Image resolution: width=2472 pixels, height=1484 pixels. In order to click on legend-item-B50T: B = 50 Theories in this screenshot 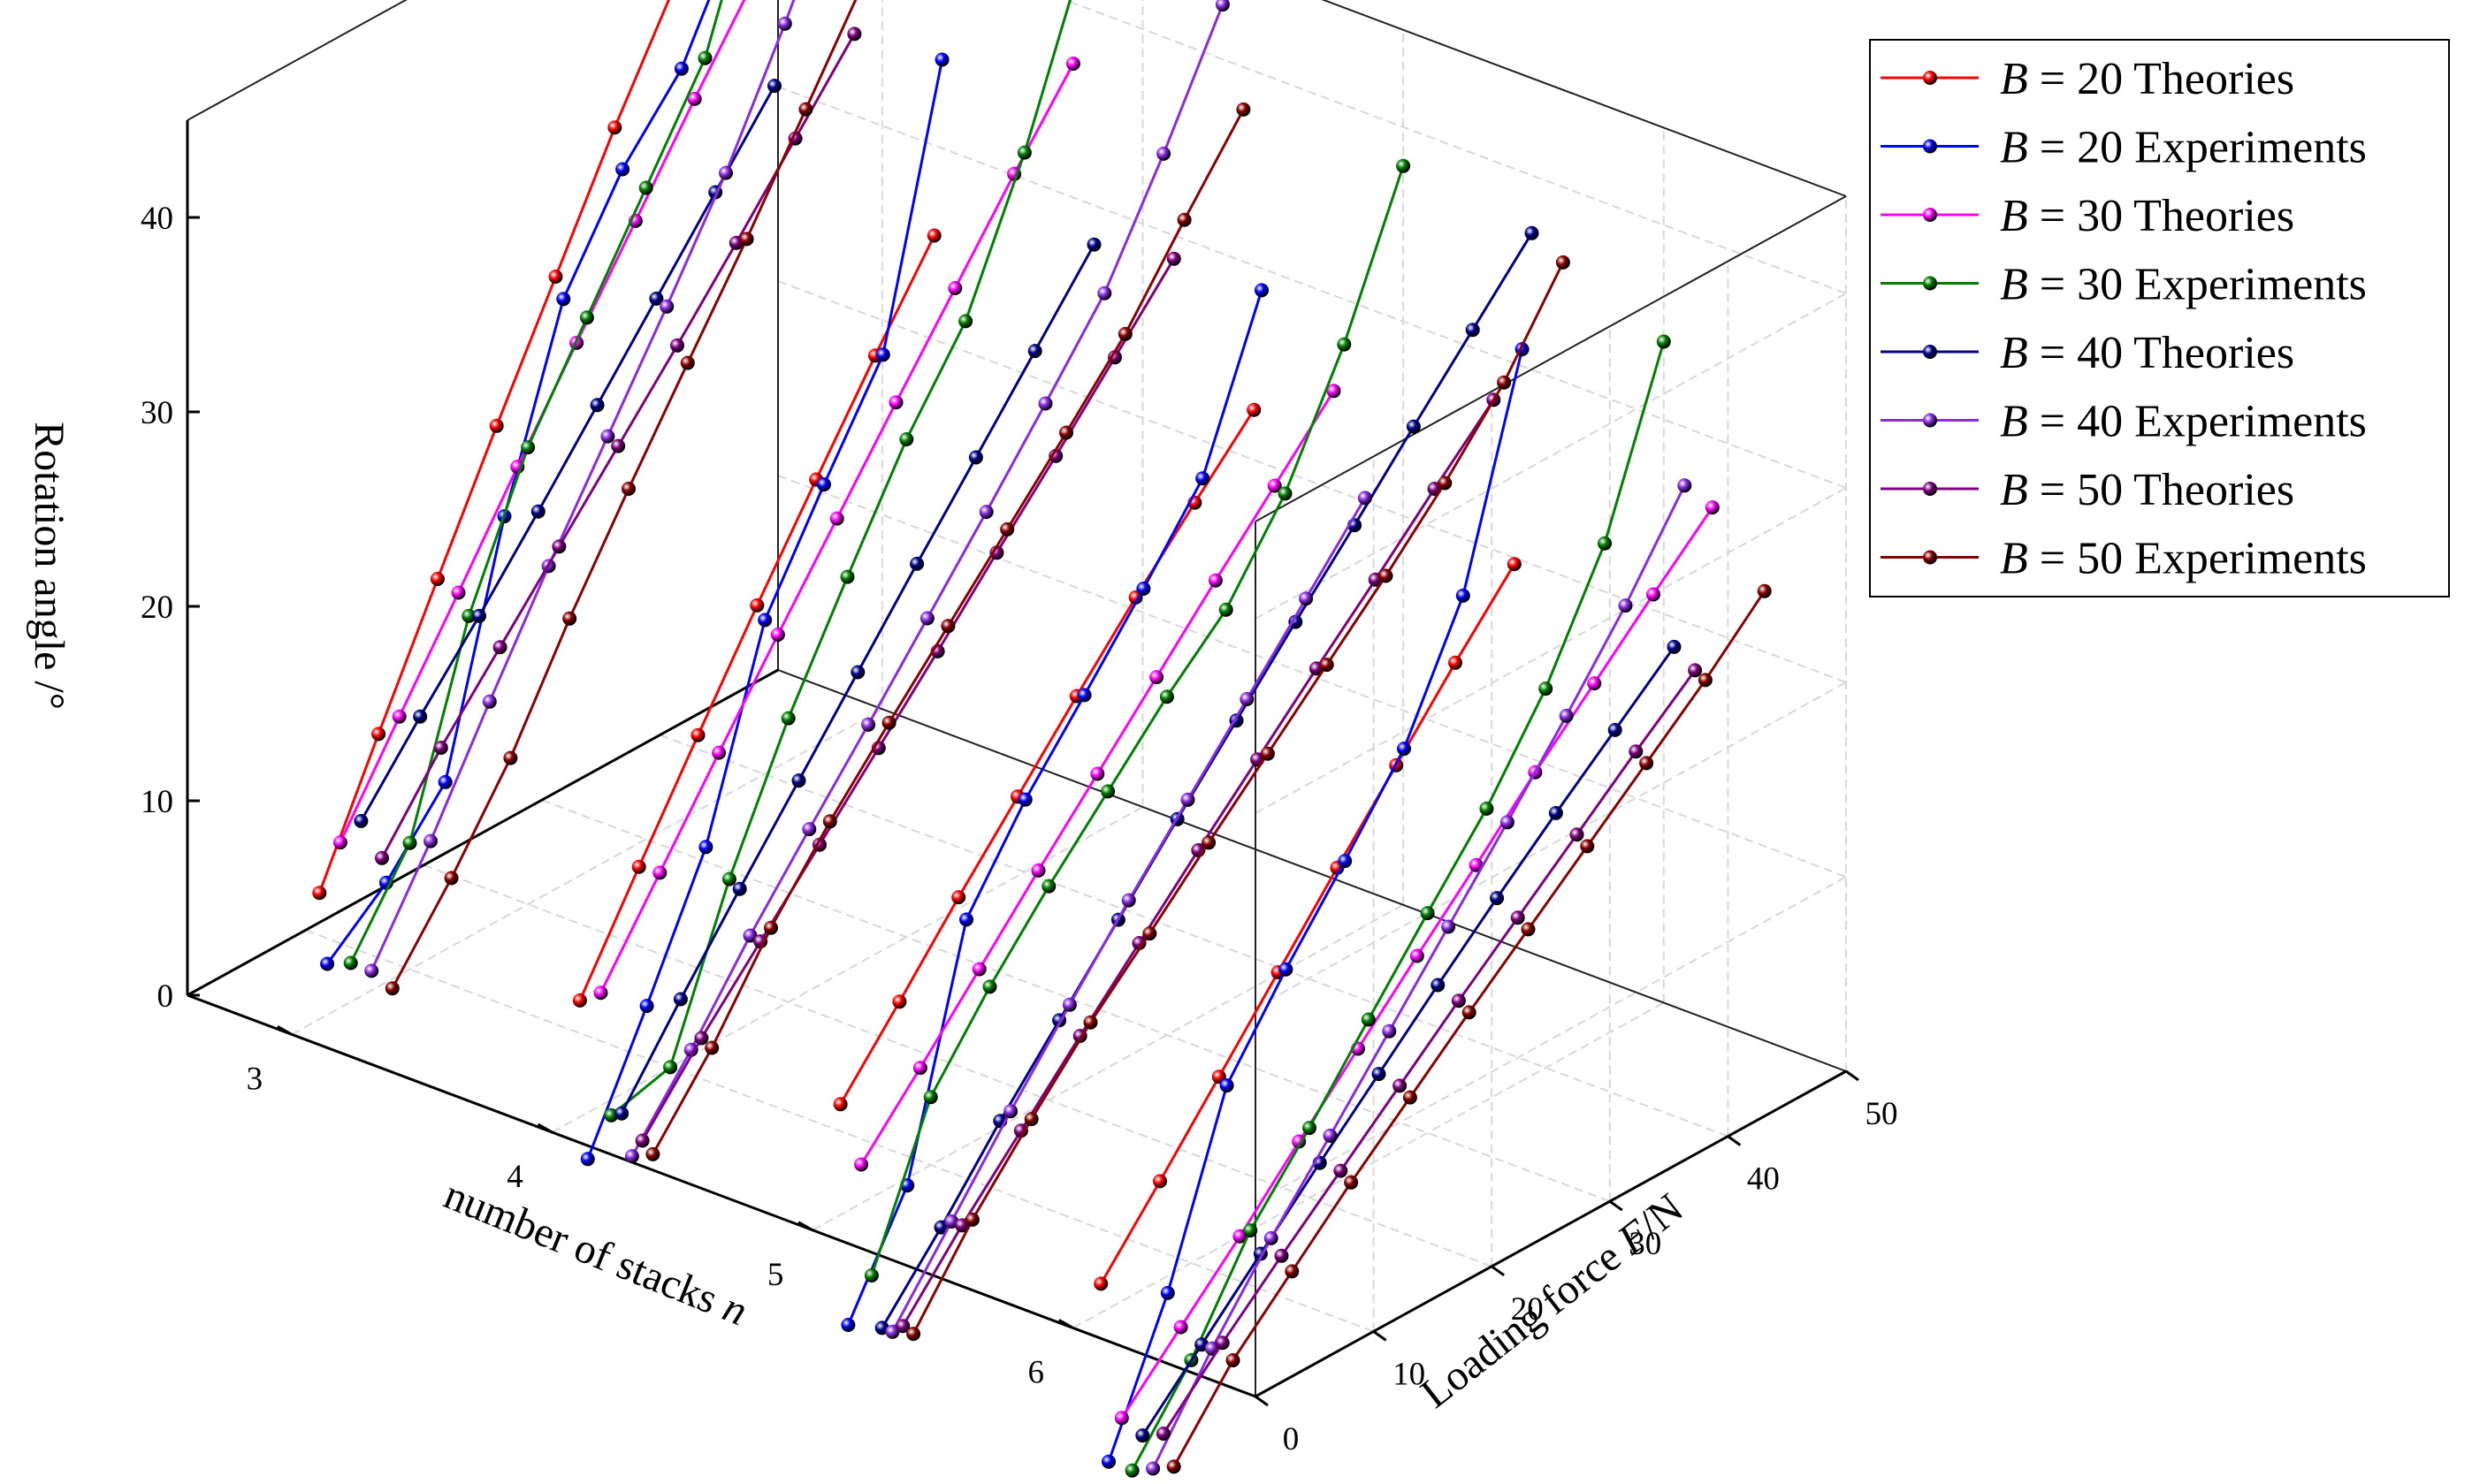, I will do `click(2087, 490)`.